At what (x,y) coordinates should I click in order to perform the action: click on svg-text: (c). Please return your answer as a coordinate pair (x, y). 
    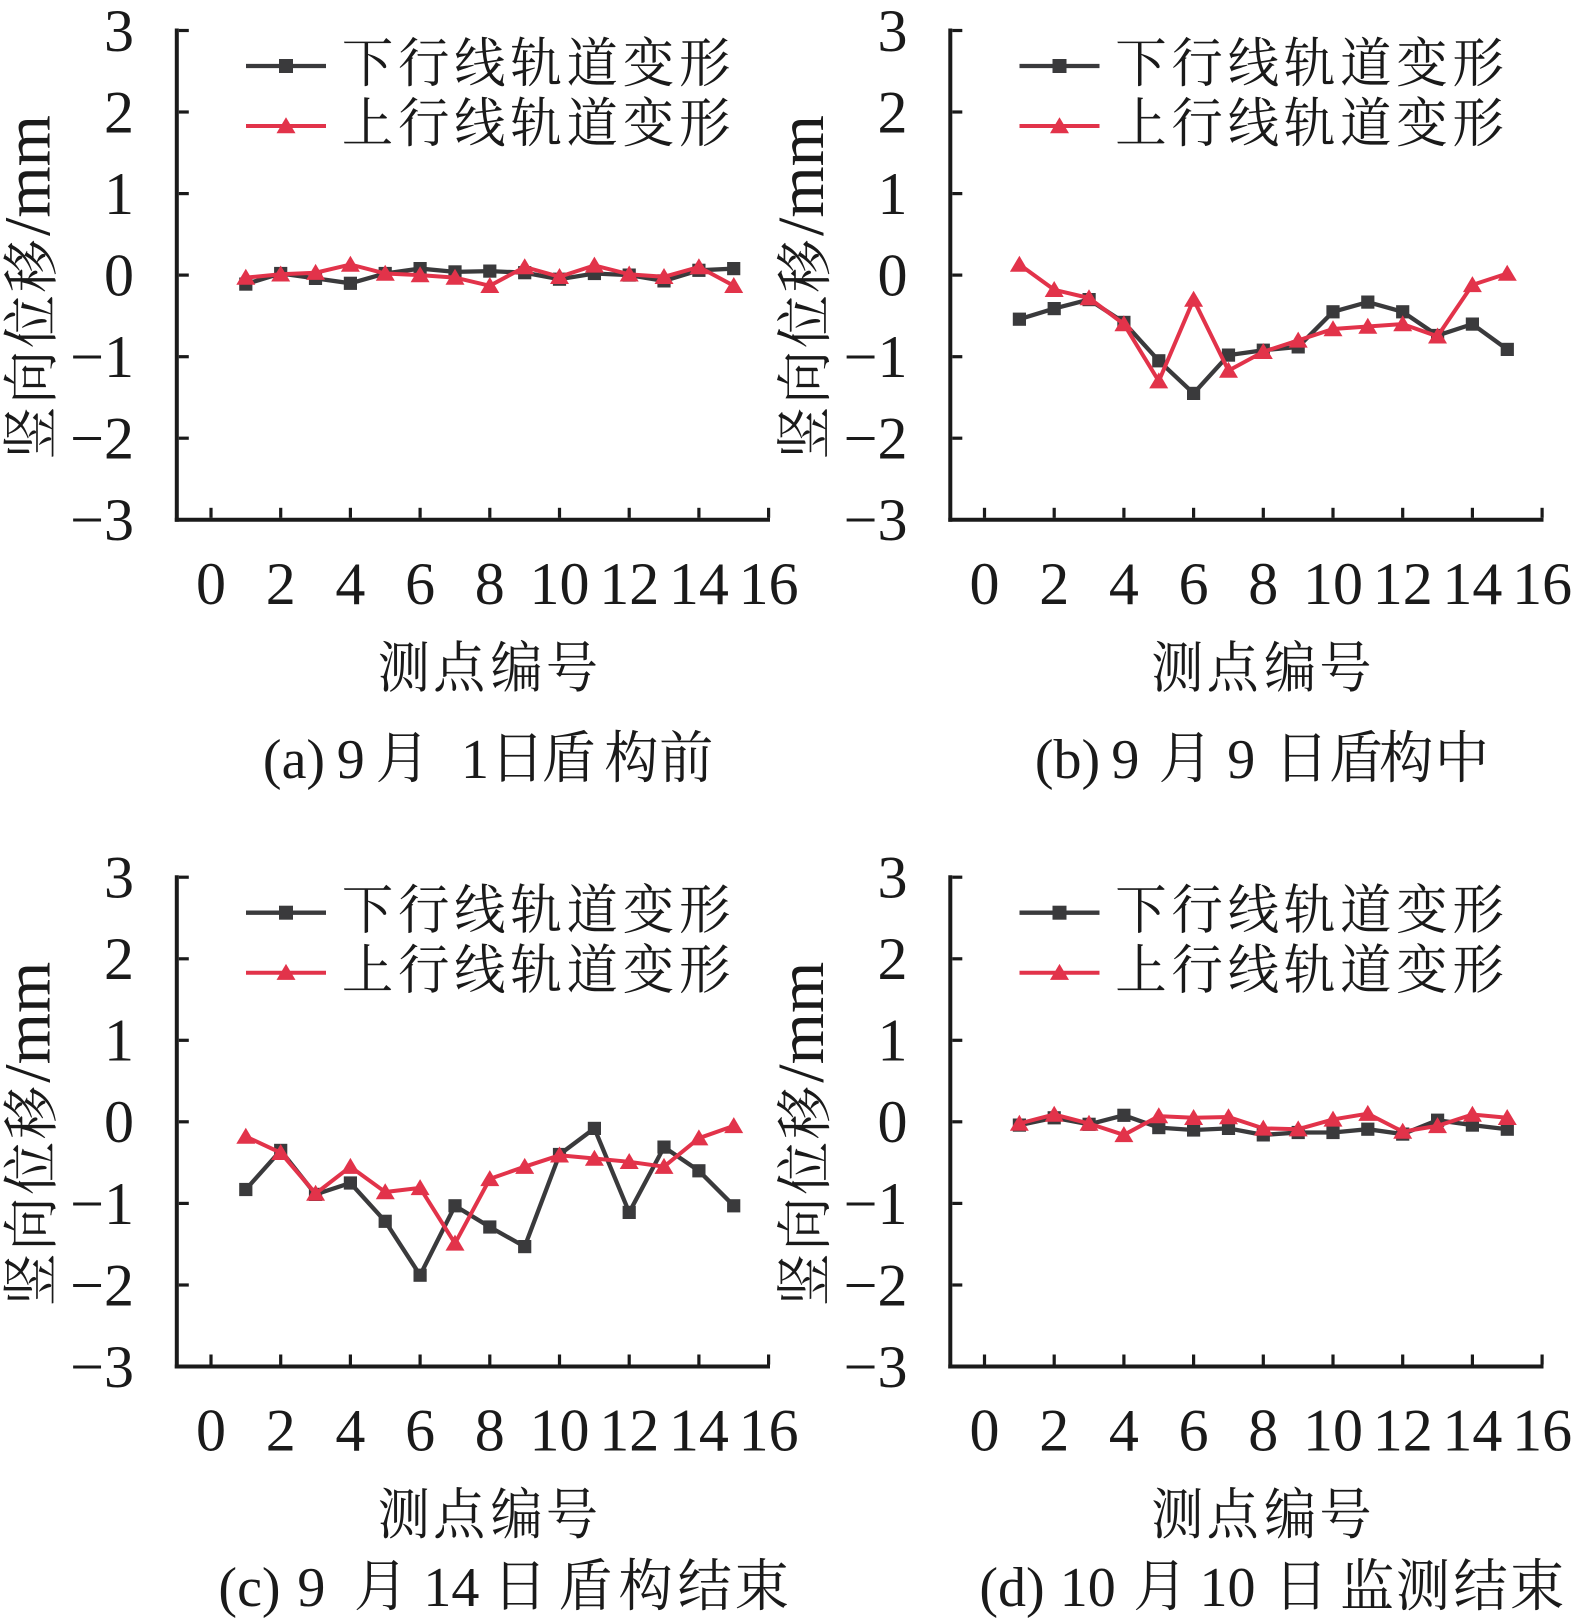
    Looking at the image, I should click on (249, 1588).